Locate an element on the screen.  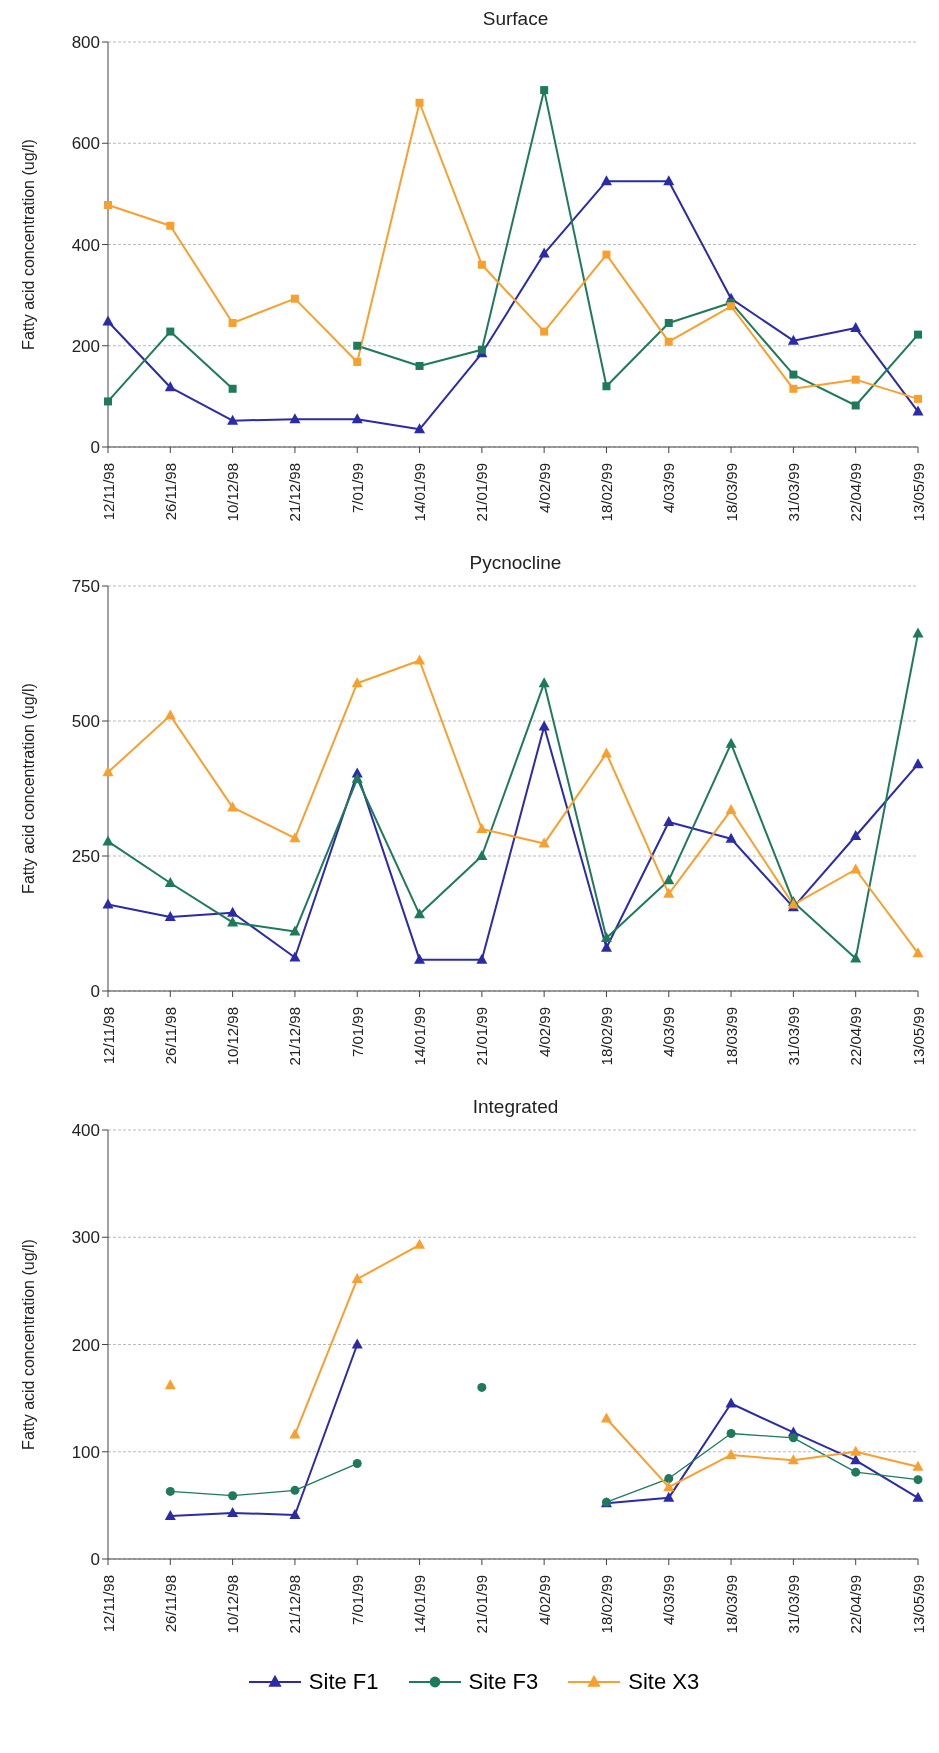
y-tick-label: 800 is located at coordinates (85, 43).